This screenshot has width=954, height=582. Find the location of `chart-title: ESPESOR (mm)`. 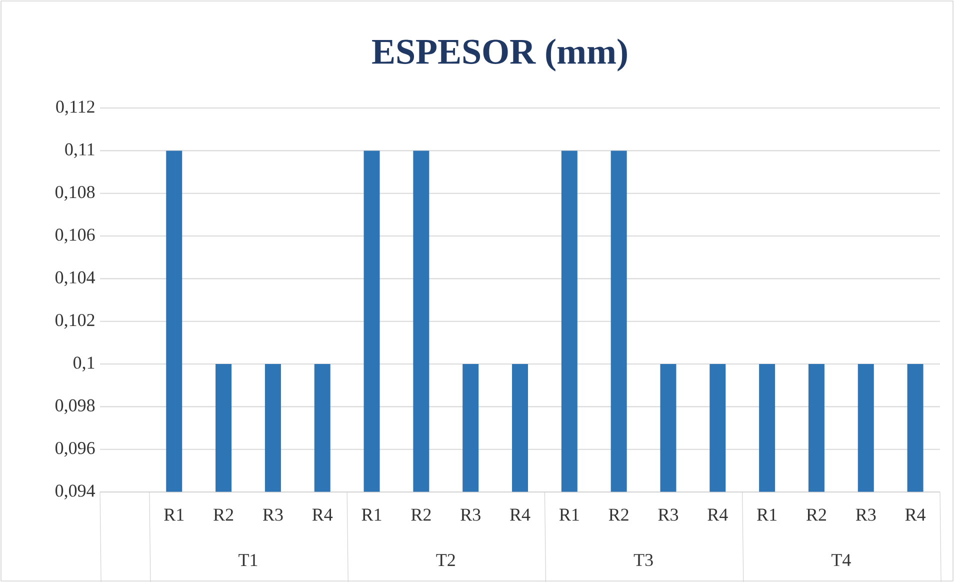

chart-title: ESPESOR (mm) is located at coordinates (499, 55).